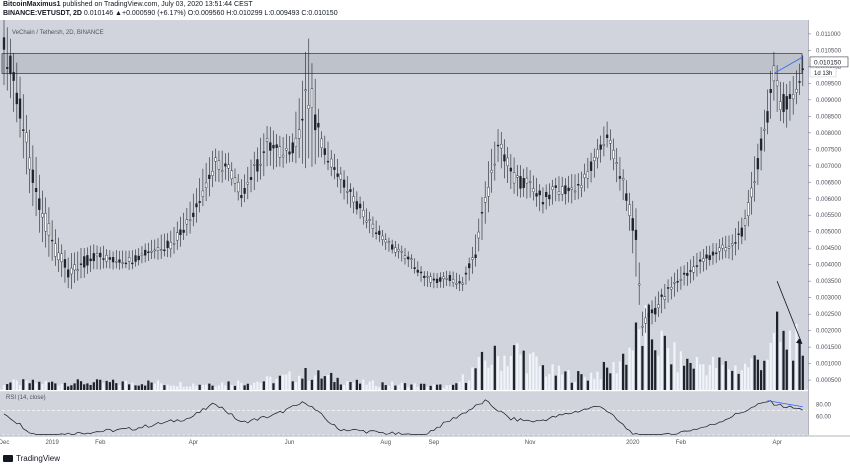  Describe the element at coordinates (829, 365) in the screenshot. I see `y-tick-label: 0.001000` at that location.